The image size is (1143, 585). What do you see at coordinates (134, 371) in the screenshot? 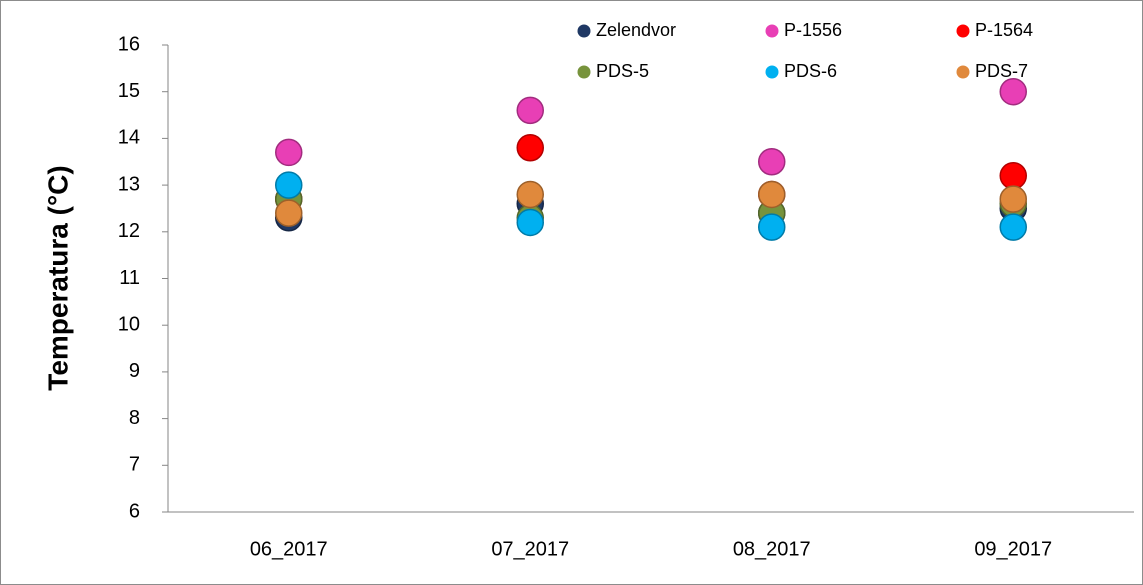
I see `y-tick-label: 9` at bounding box center [134, 371].